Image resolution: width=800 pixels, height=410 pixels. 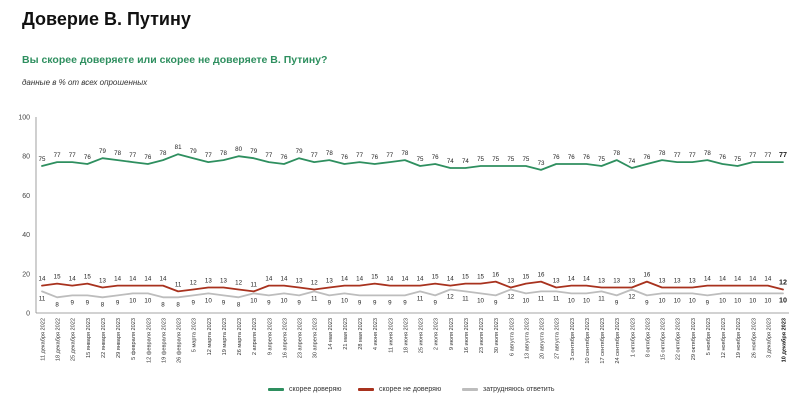 I want to click on x-tick-label: 23 июля 2023, so click(x=482, y=335).